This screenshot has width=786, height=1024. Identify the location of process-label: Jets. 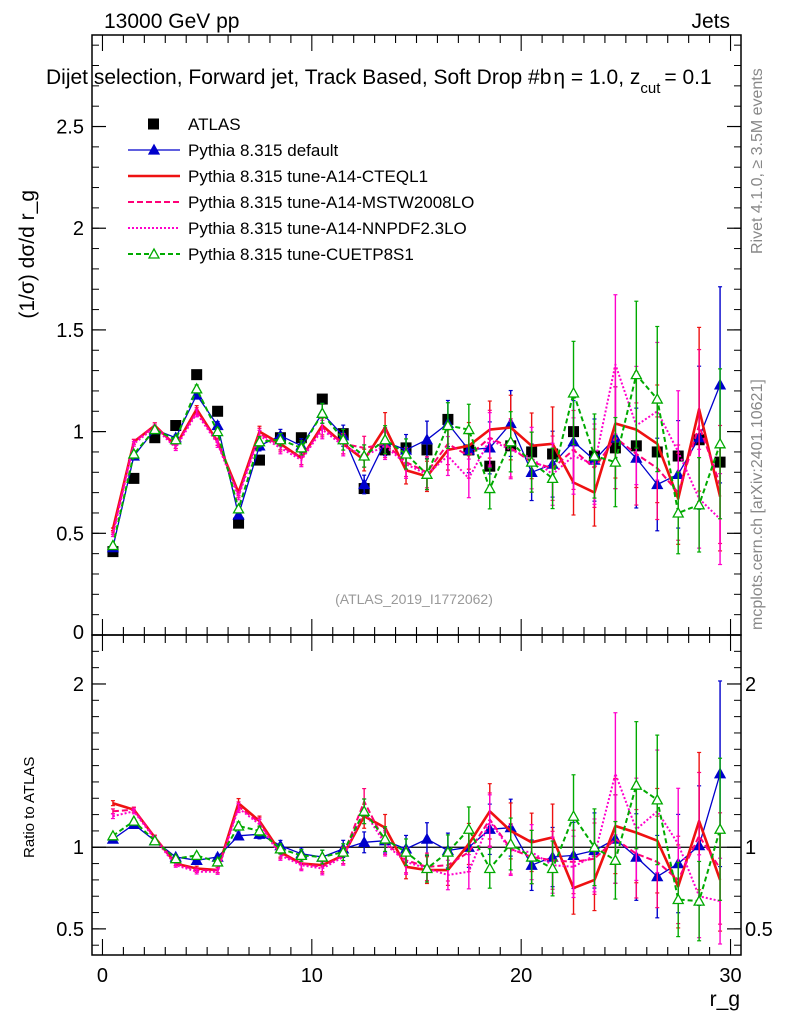
(710, 21).